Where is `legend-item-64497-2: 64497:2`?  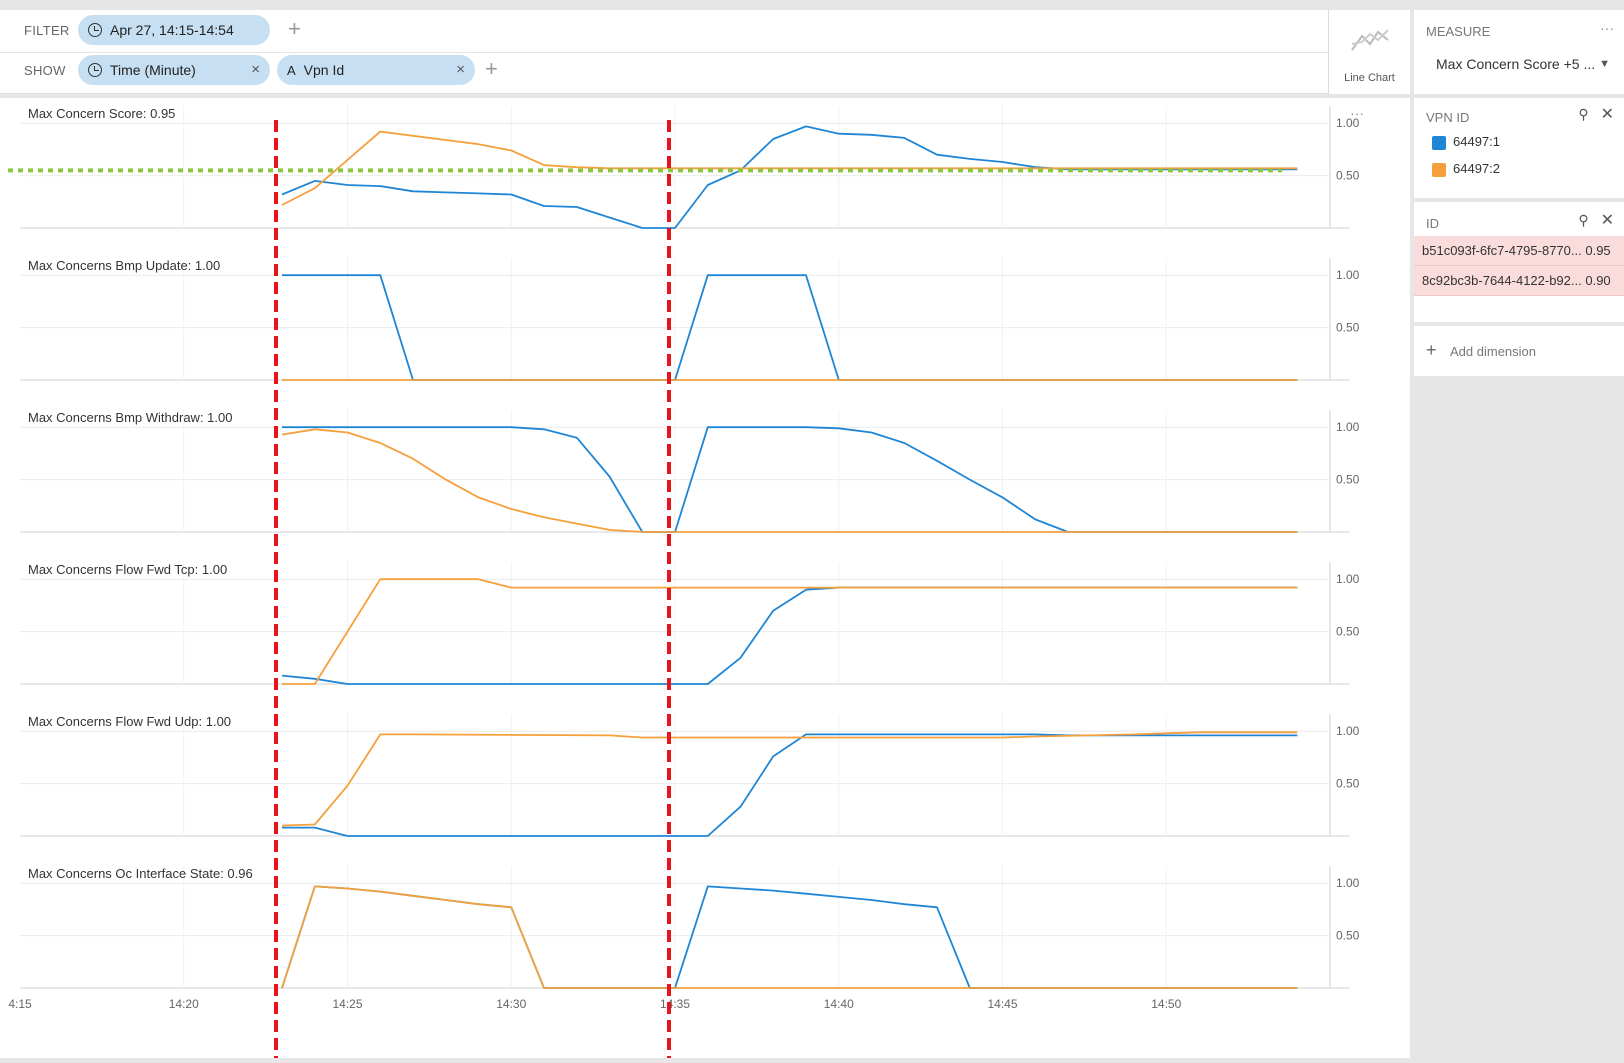
legend-item-64497-2: 64497:2 is located at coordinates (1466, 169).